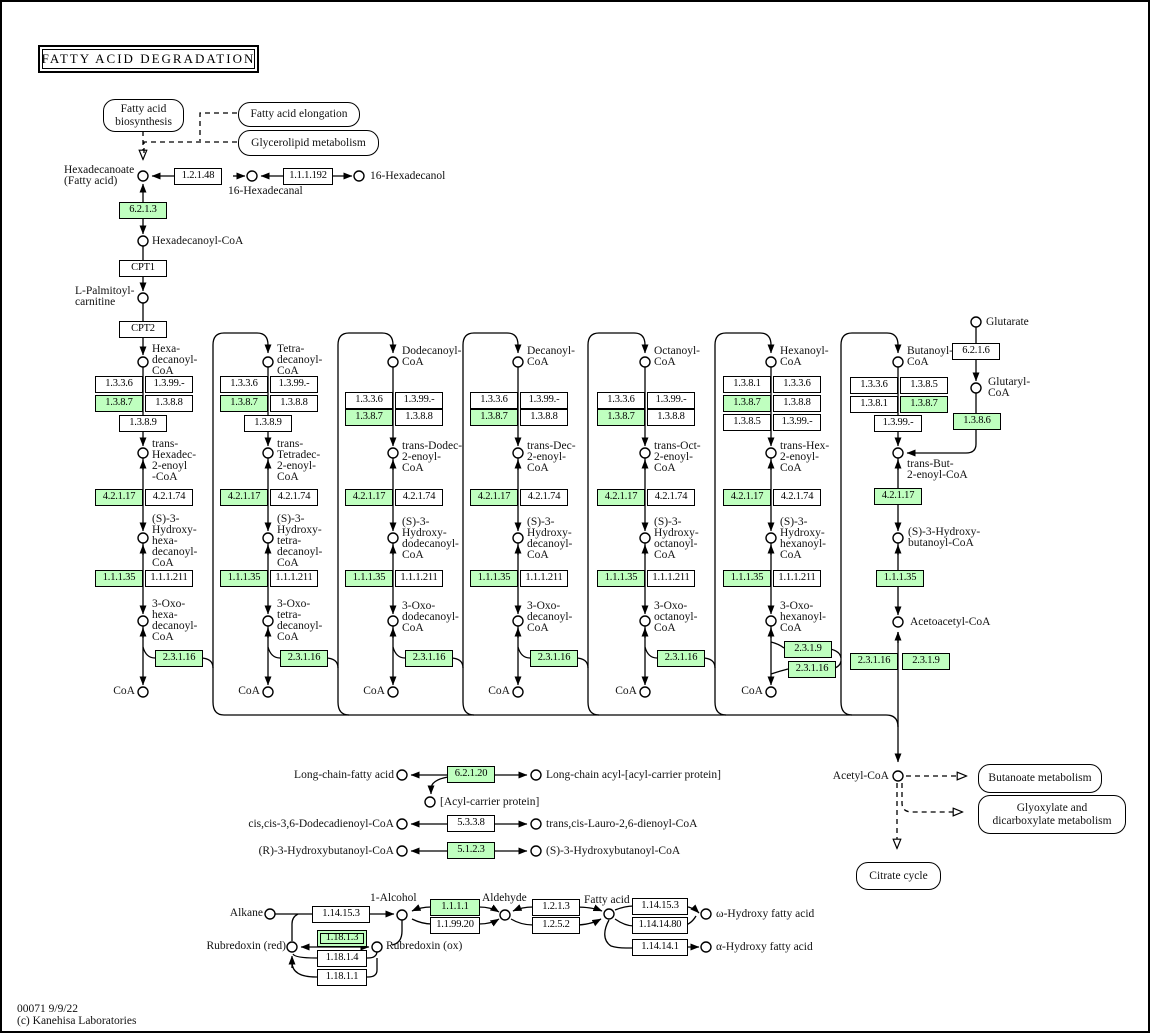 The height and width of the screenshot is (1033, 1150). Describe the element at coordinates (143, 241) in the screenshot. I see `compound-hexadecanoyl-coa` at that location.